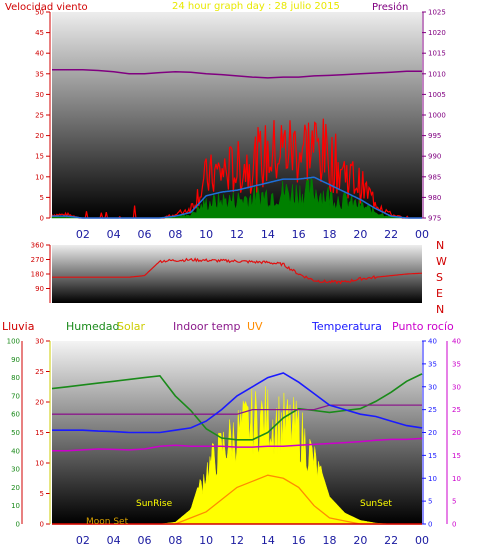  Describe the element at coordinates (432, 387) in the screenshot. I see `temp-axis-tick-label: 30` at that location.